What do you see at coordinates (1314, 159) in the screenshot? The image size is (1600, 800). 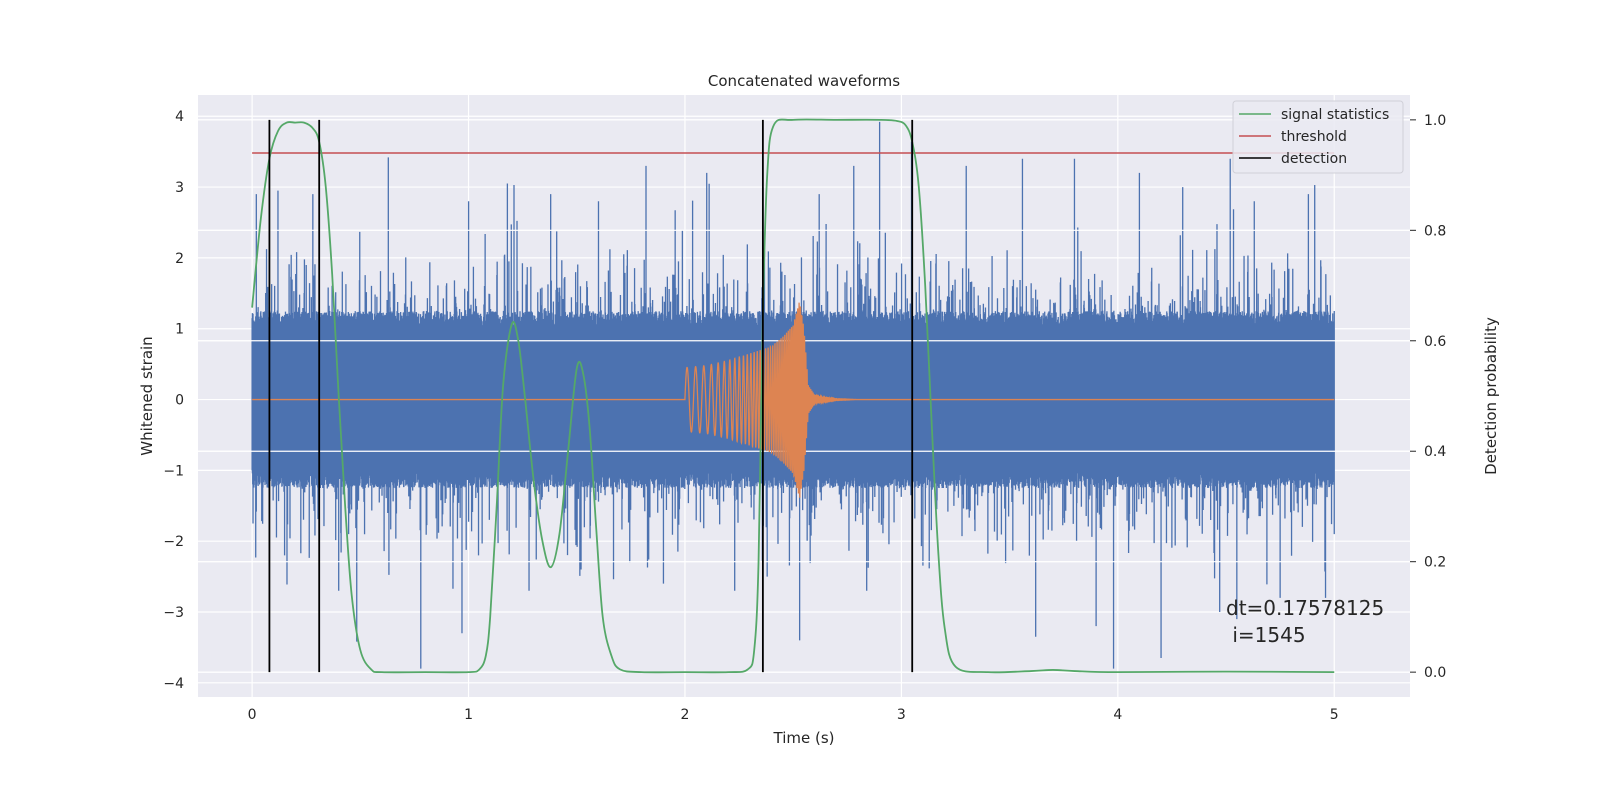 I see `legend-entry-detection: detection` at bounding box center [1314, 159].